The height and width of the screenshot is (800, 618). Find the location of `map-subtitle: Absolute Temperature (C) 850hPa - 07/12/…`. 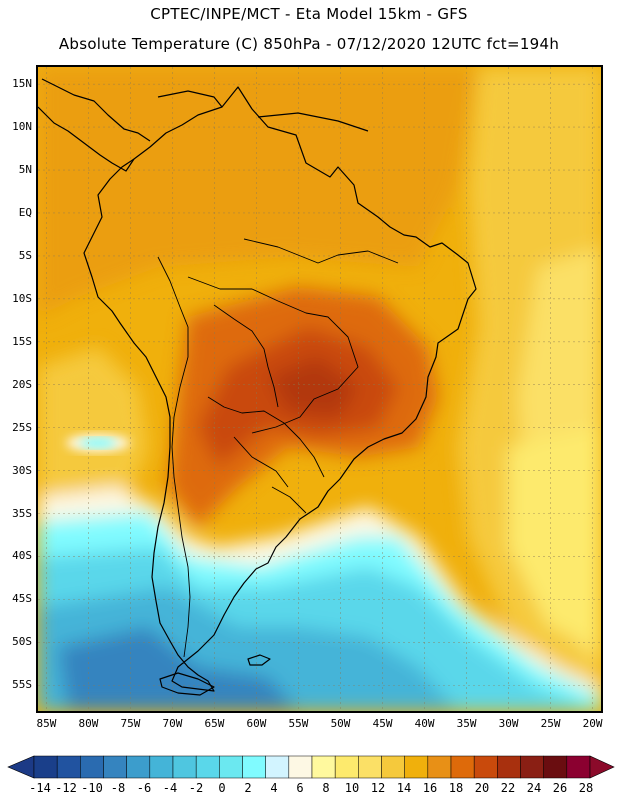

map-subtitle: Absolute Temperature (C) 850hPa - 07/12/… is located at coordinates (309, 44).